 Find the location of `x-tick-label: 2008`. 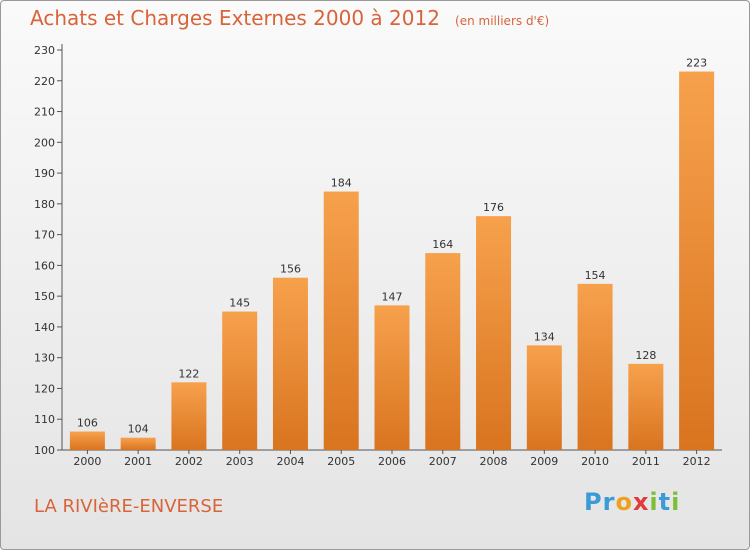

x-tick-label: 2008 is located at coordinates (494, 461).